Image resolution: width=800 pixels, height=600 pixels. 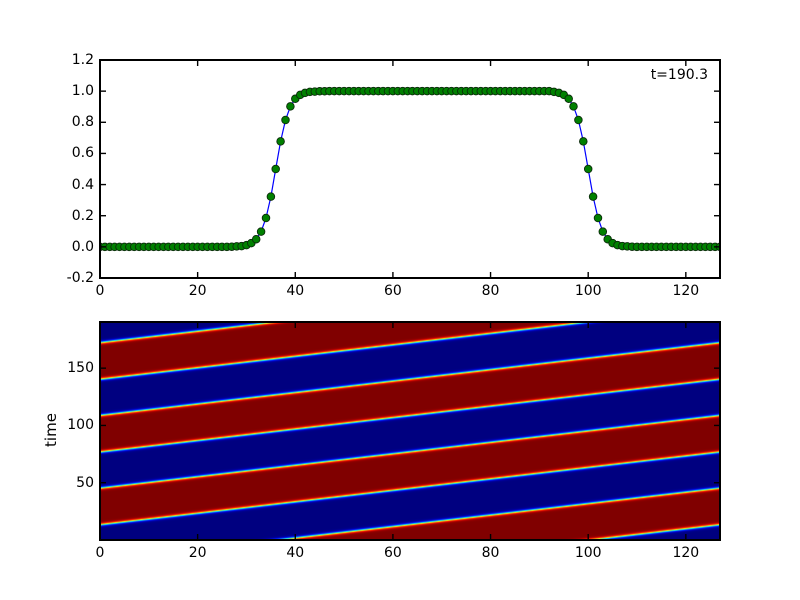 What do you see at coordinates (82, 215) in the screenshot?
I see `y-tick-label: 0.2` at bounding box center [82, 215].